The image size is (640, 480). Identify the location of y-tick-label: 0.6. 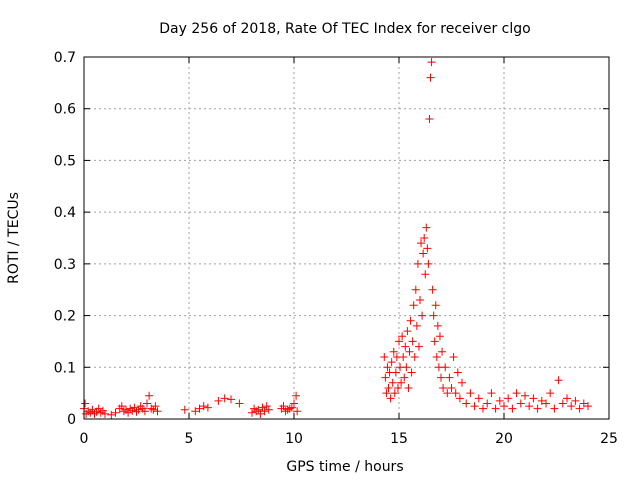
(65, 110).